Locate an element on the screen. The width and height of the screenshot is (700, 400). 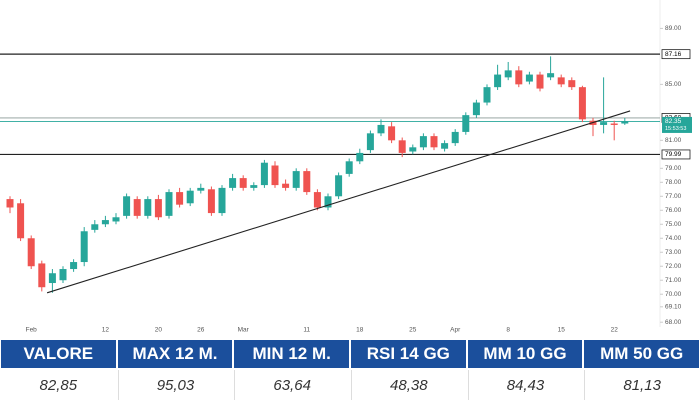
level-label: 87.16 is located at coordinates (673, 54).